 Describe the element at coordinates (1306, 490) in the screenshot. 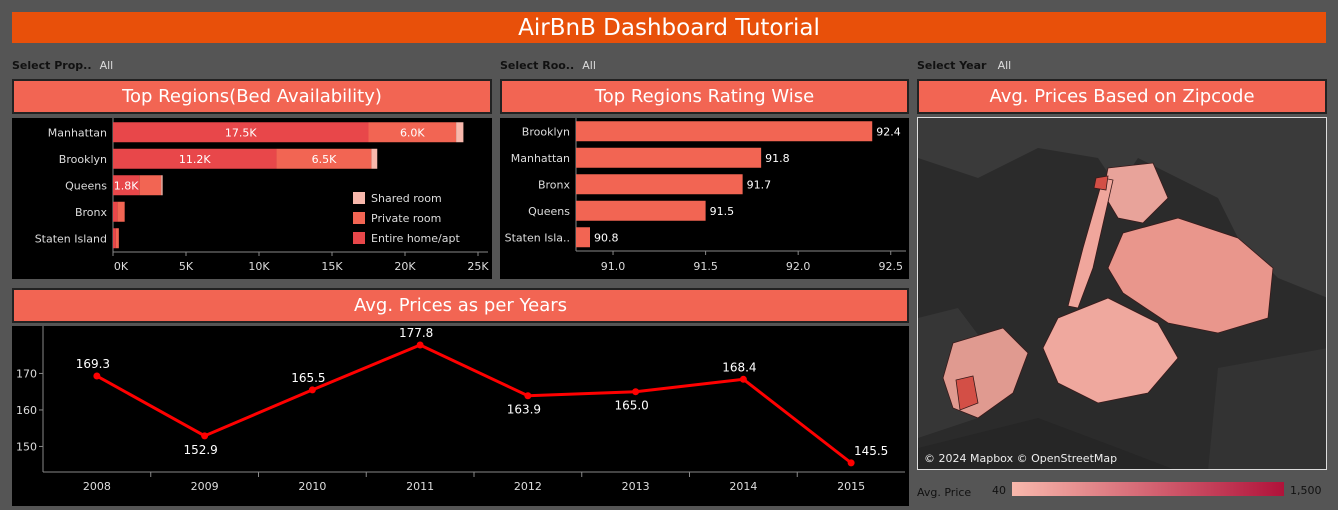

I see `map-legend-max: 1,500` at that location.